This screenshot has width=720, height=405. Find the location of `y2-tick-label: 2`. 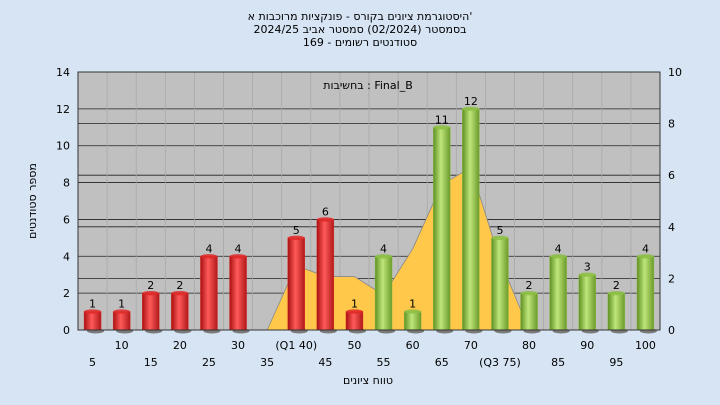

y2-tick-label: 2 is located at coordinates (671, 278).